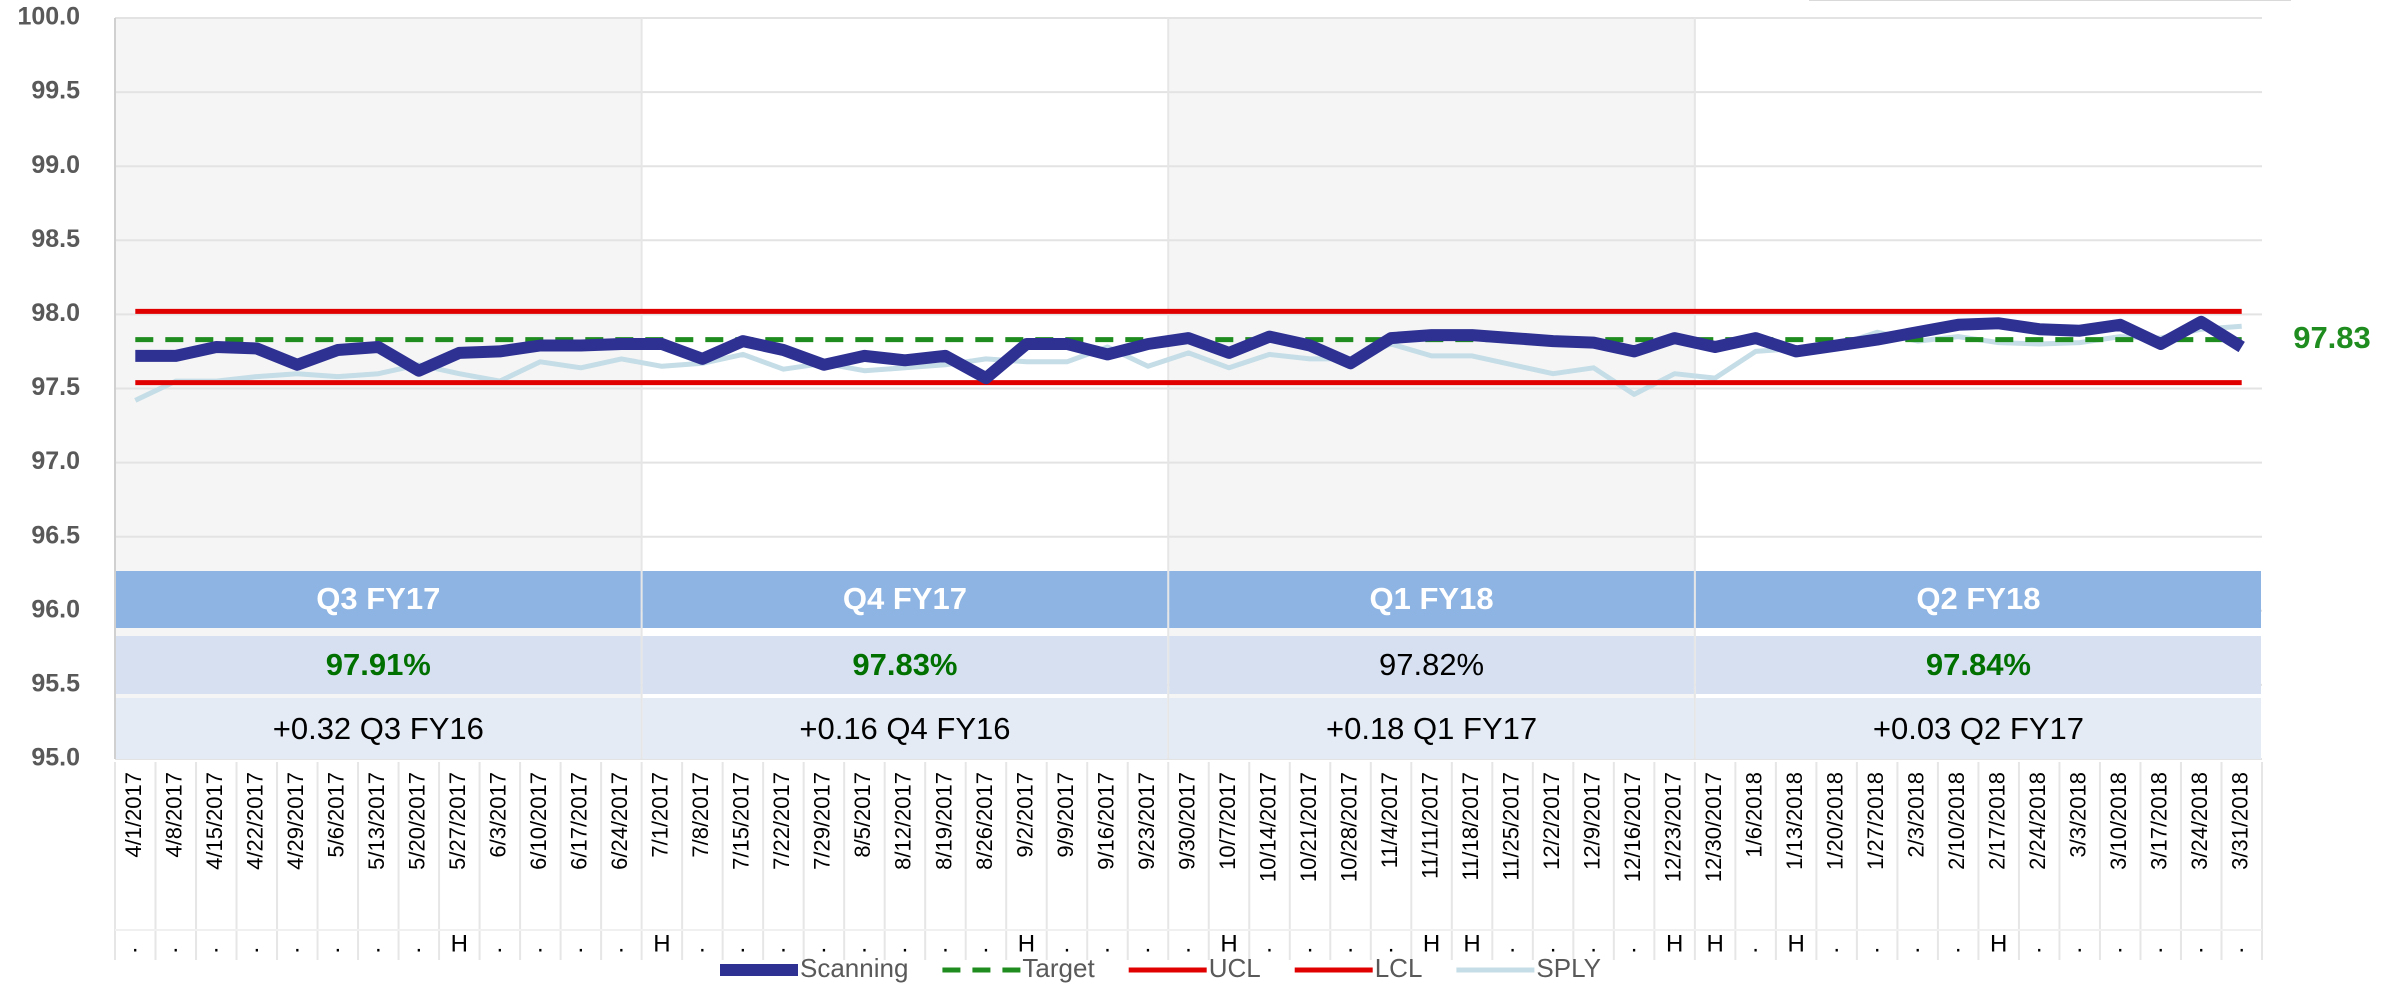 This screenshot has height=987, width=2381. I want to click on x-tick-label: 5/27/2017, so click(457, 821).